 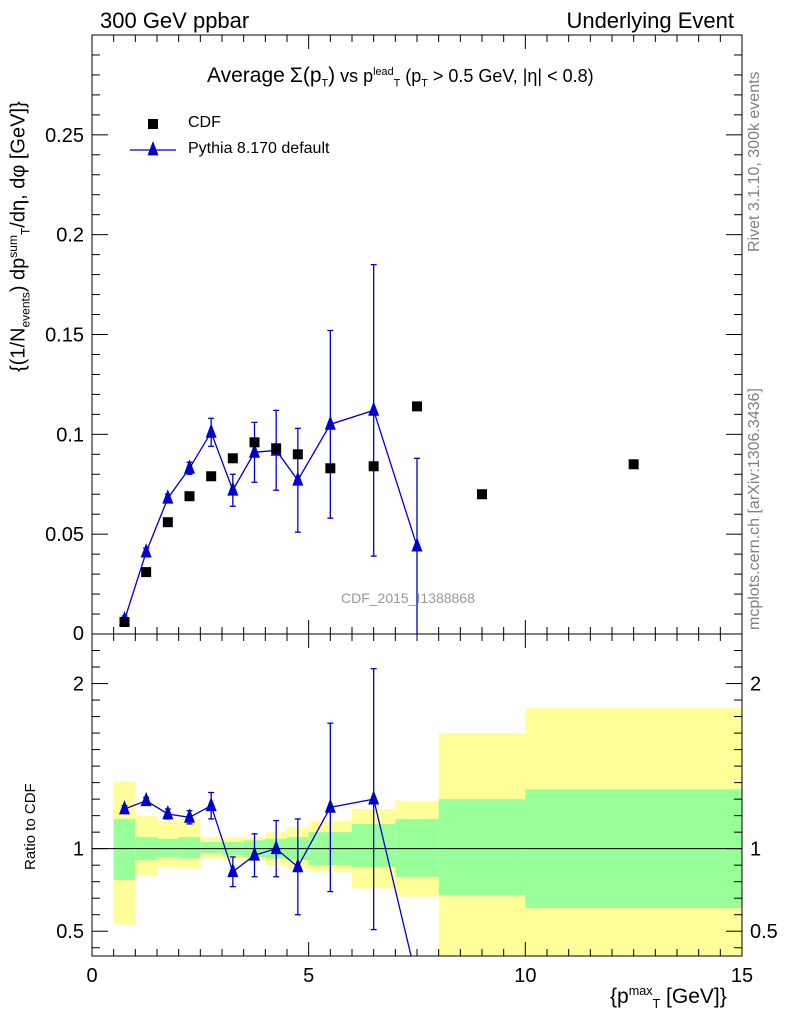 What do you see at coordinates (64, 136) in the screenshot?
I see `y-tick-label: 0.25` at bounding box center [64, 136].